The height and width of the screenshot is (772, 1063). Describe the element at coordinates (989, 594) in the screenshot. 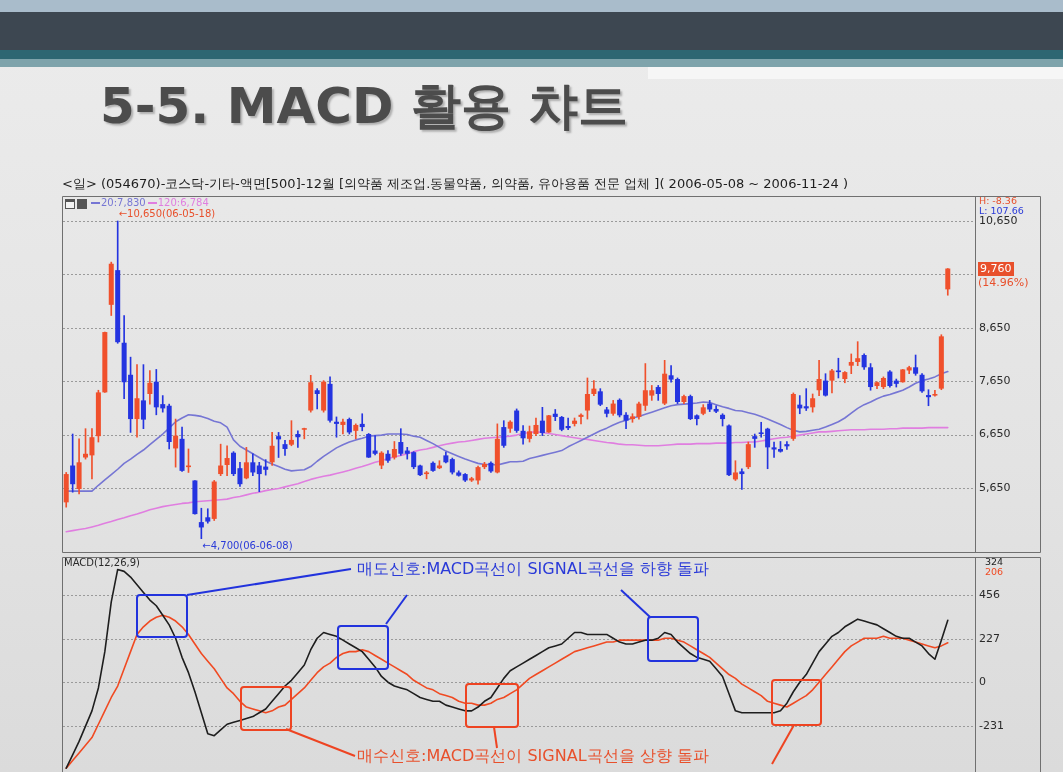

I see `y-tick-label: 456` at that location.